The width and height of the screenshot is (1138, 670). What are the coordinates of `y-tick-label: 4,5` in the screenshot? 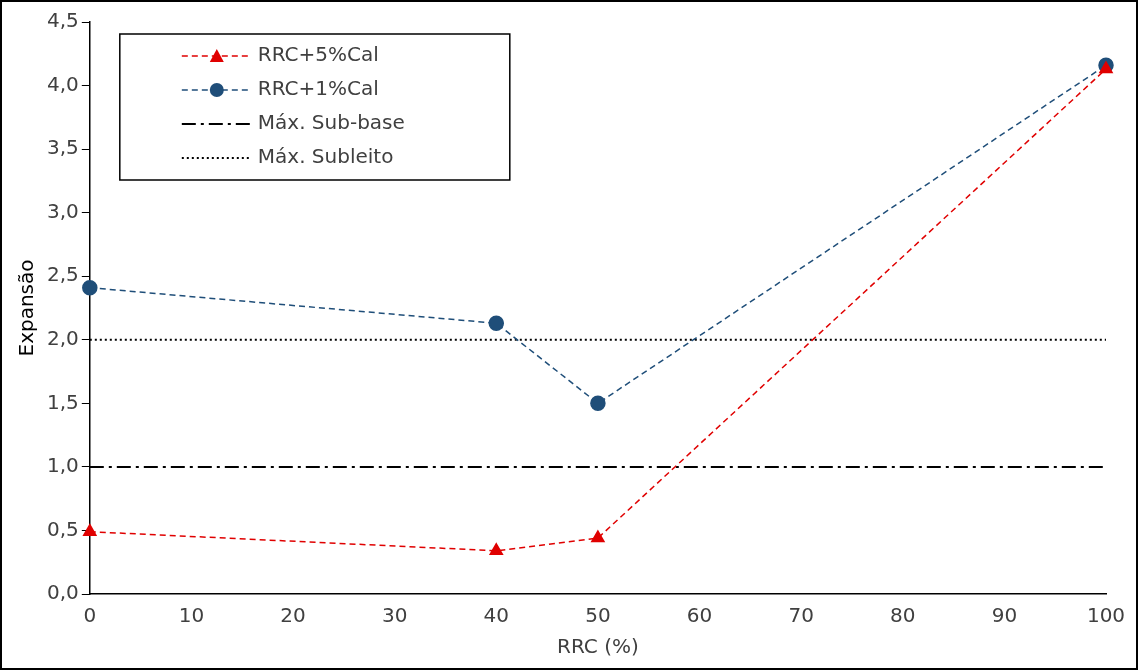 It's located at (62, 20).